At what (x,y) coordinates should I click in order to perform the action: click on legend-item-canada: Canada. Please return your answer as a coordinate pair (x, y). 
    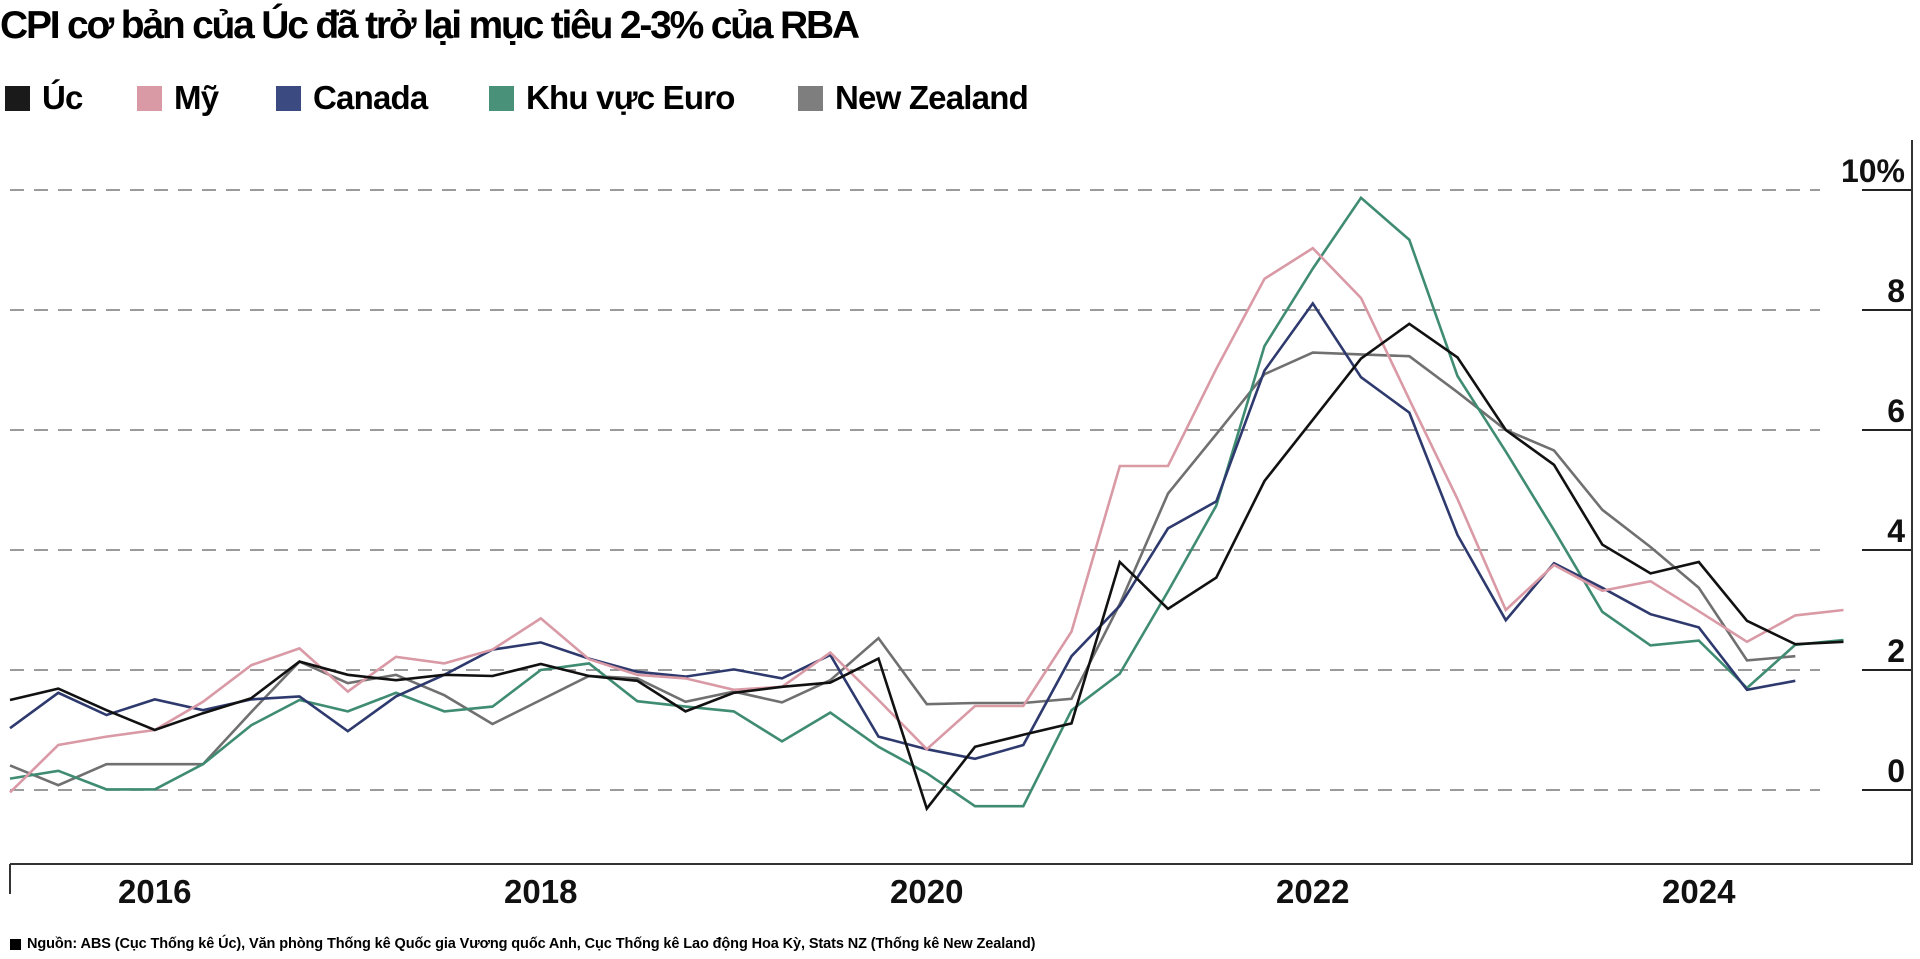
    Looking at the image, I should click on (352, 97).